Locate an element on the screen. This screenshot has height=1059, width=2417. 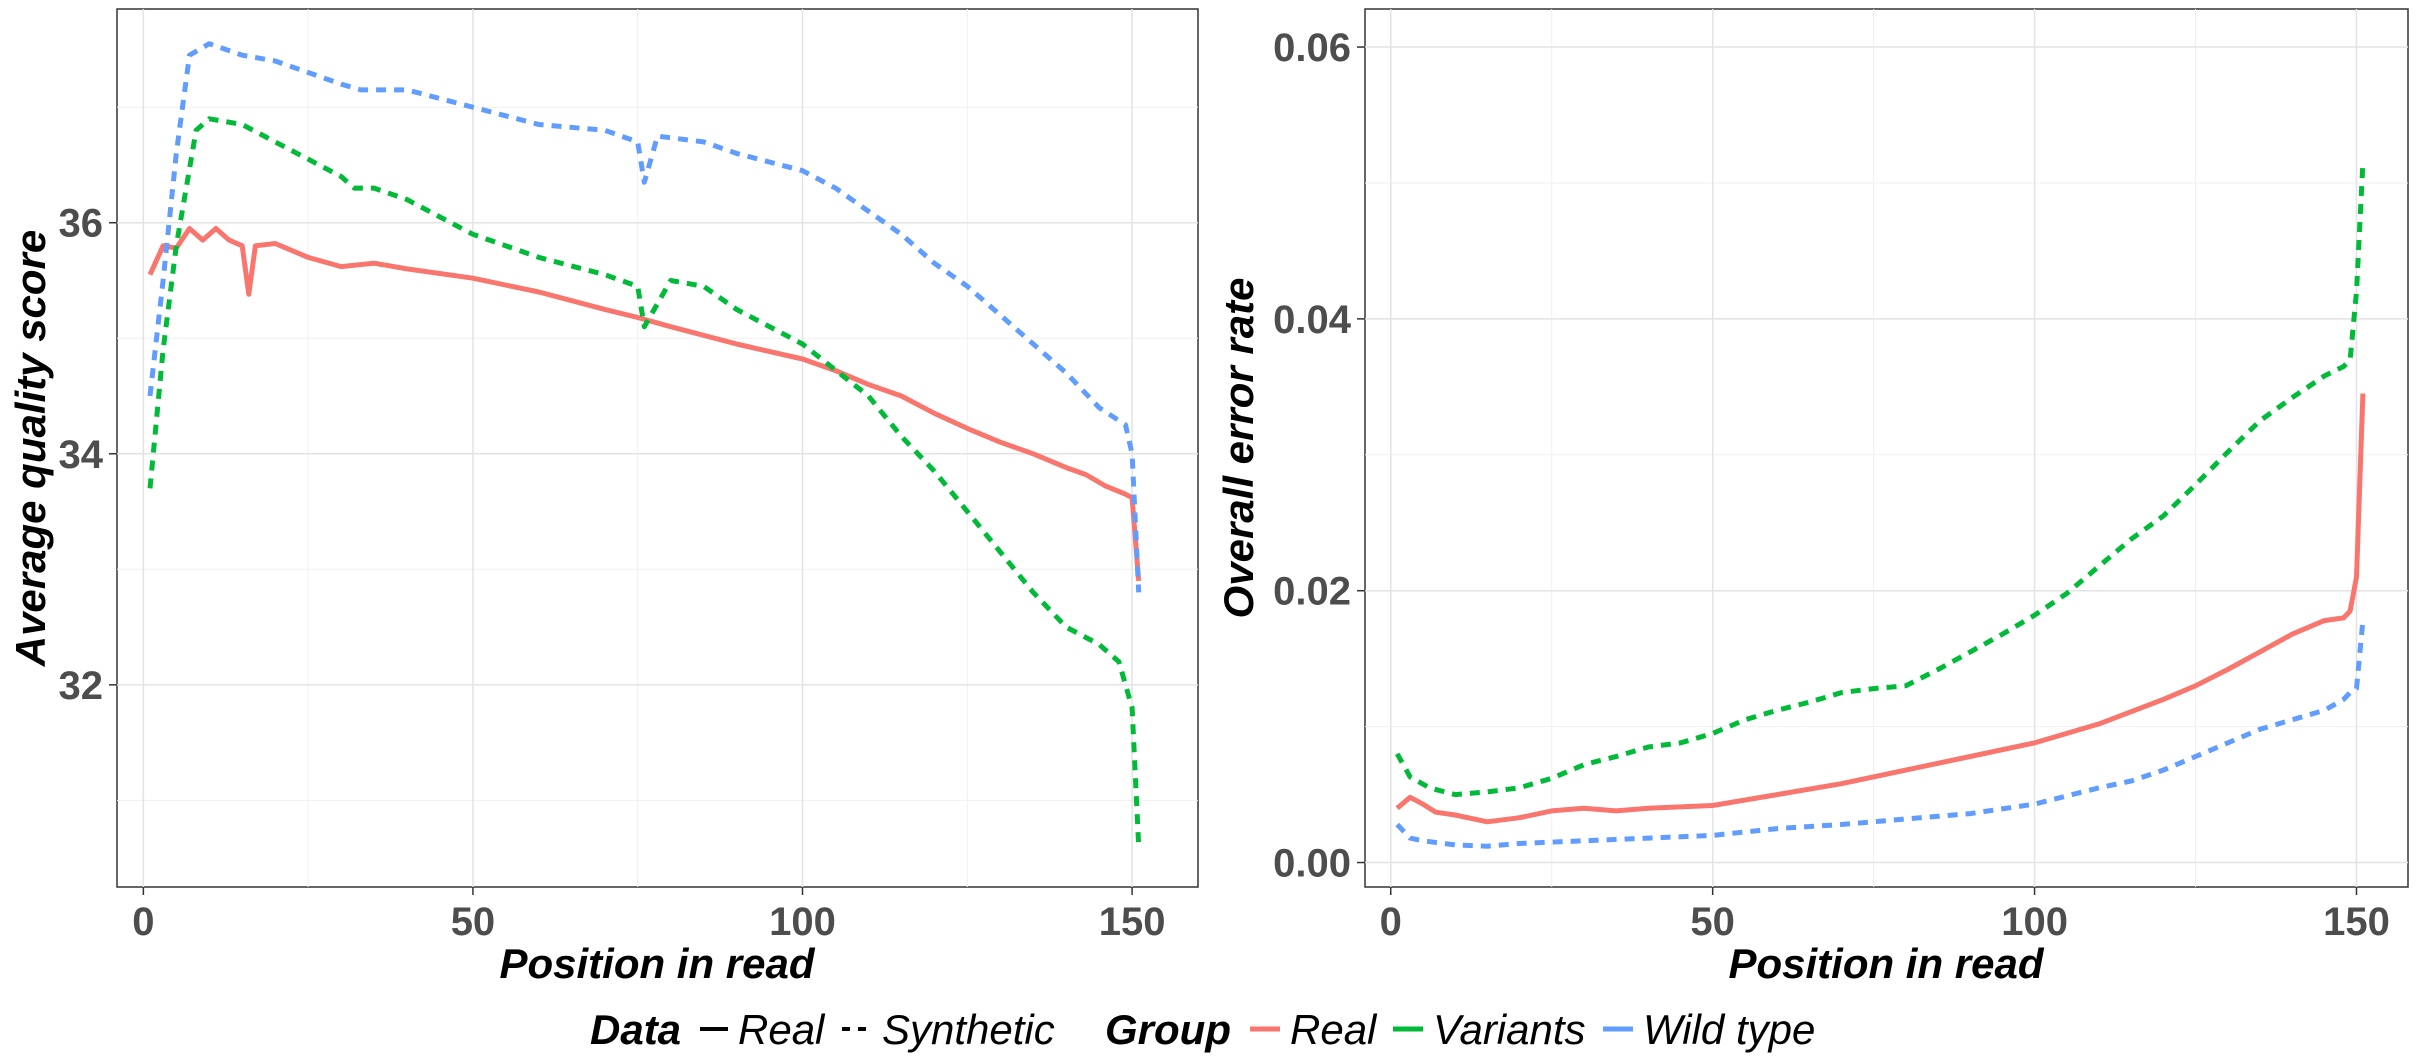
y-ticks: 32 34 36 is located at coordinates (88, 455).